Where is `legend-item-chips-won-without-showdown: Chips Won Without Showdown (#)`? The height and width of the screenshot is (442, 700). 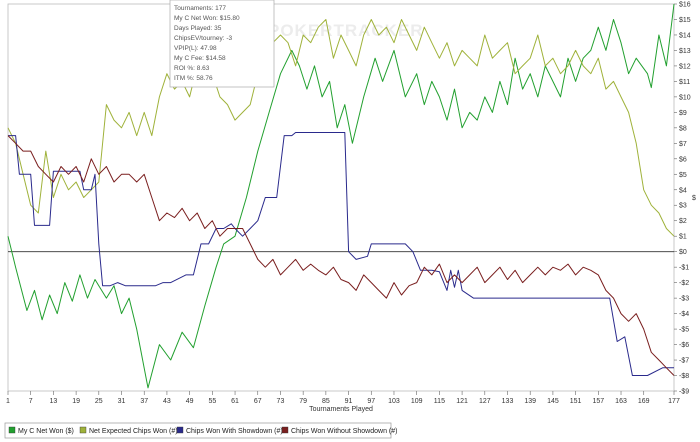 legend-item-chips-won-without-showdown: Chips Won Without Showdown (#) is located at coordinates (339, 430).